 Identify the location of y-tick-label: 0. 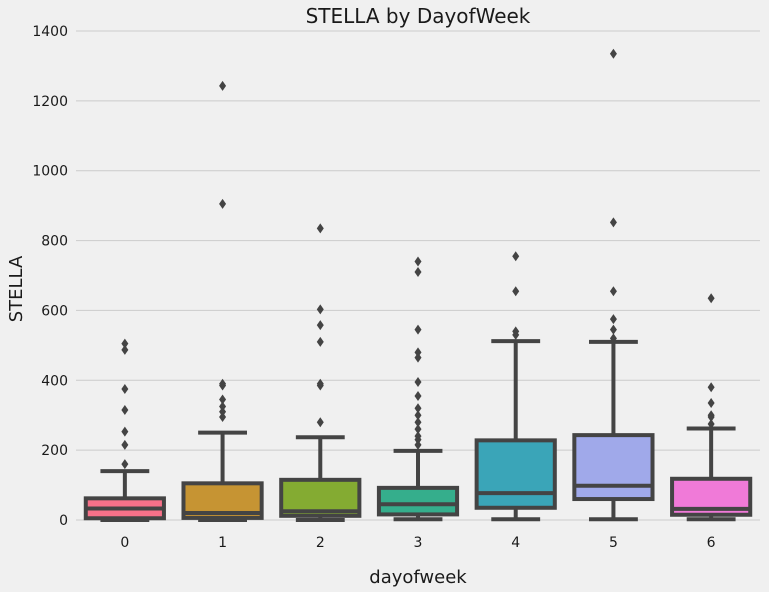
(63, 521).